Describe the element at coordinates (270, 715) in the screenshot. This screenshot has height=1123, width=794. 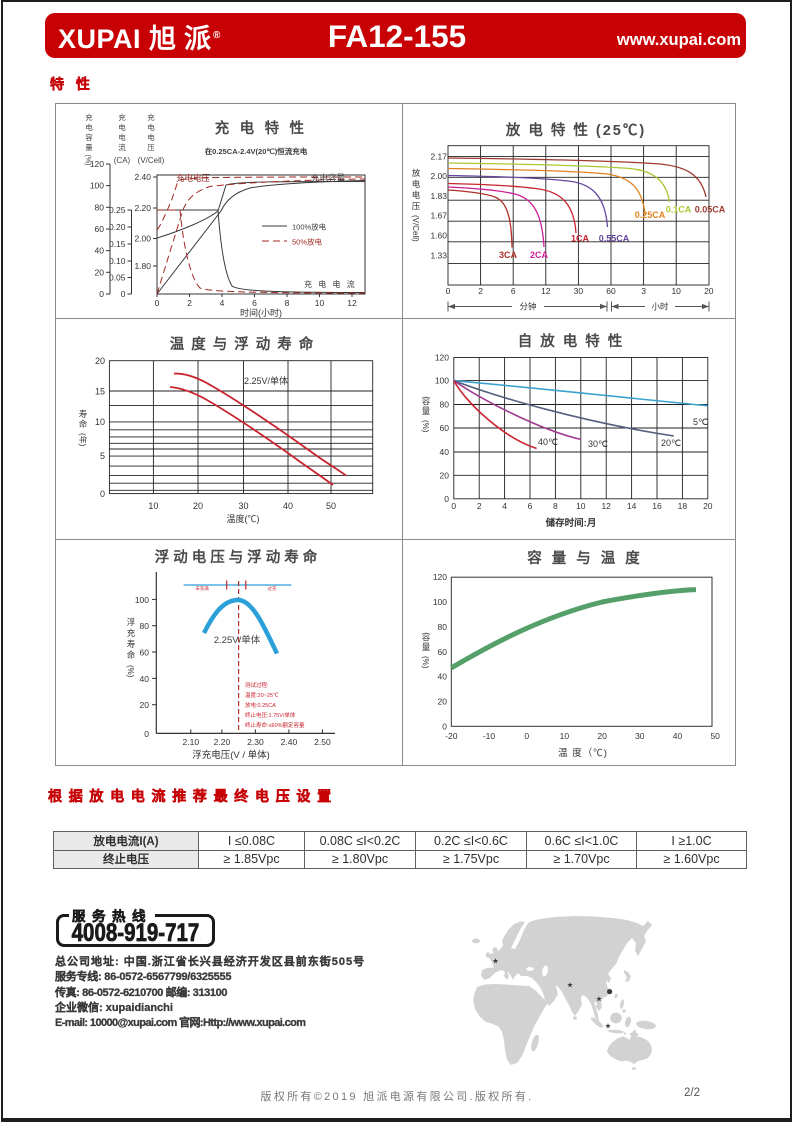
I see `svg-text: 终止电压:1.75V/单体` at that location.